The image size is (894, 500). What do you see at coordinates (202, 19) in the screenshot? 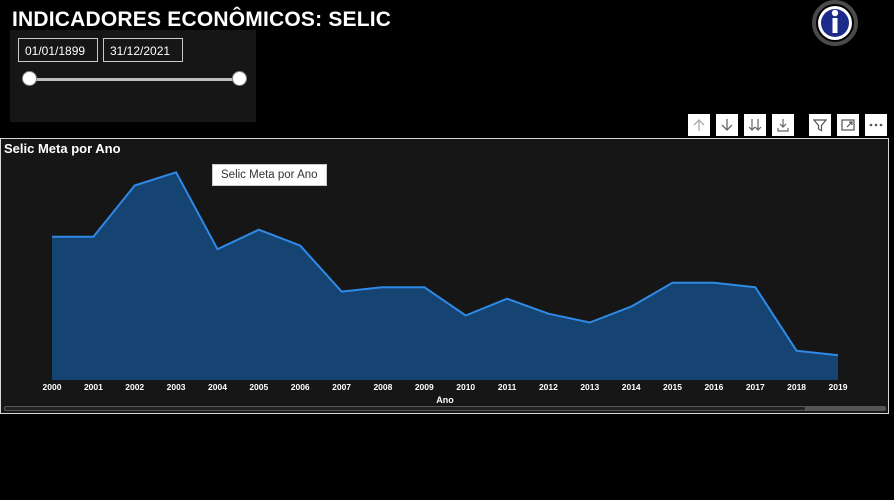
I see `page-title: INDICADORES ECONÔMICOS: SELIC` at bounding box center [202, 19].